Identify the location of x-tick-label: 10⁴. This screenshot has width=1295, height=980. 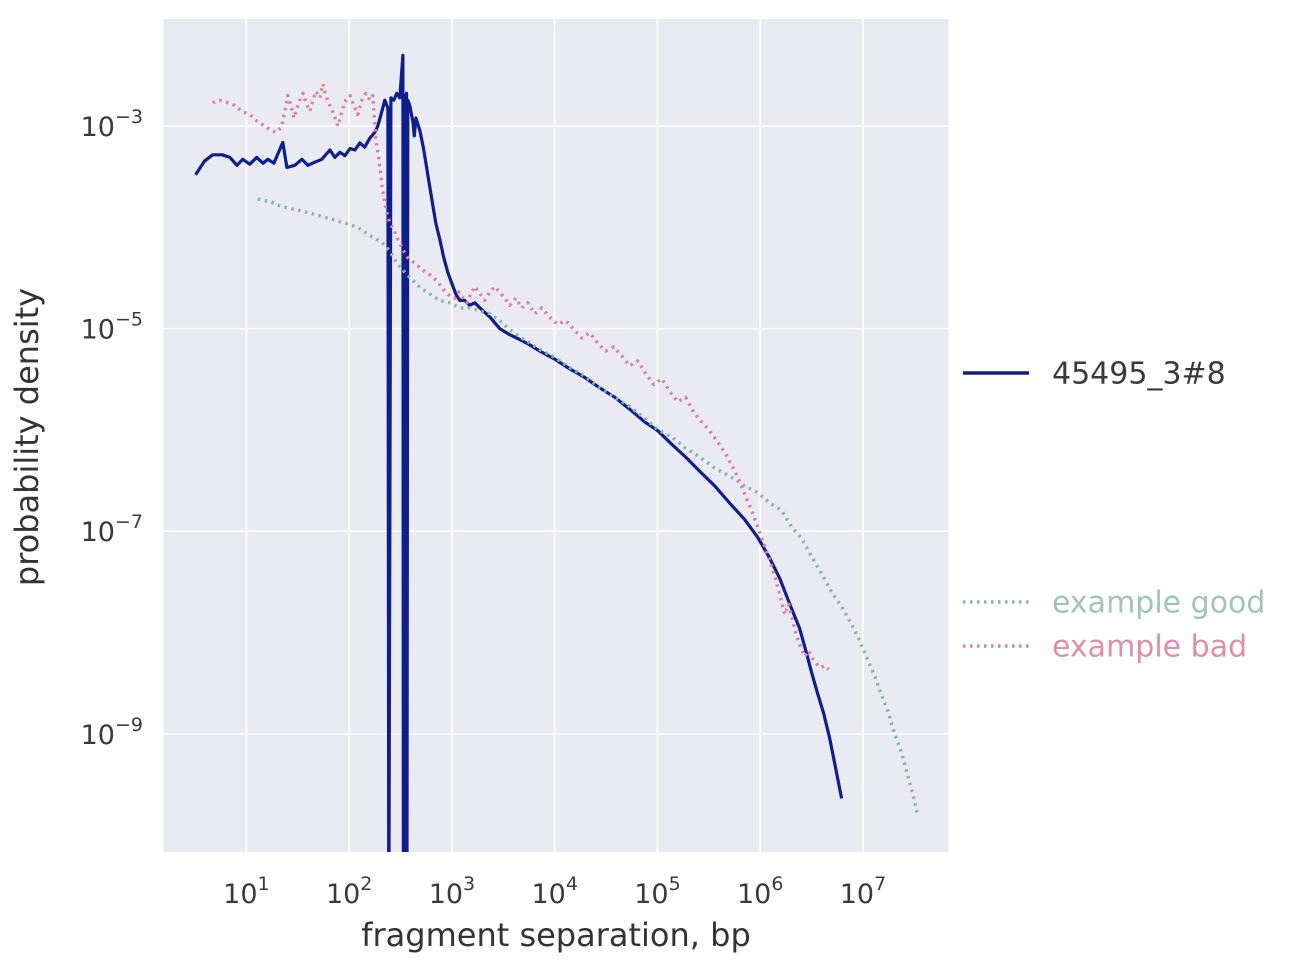
(554, 891).